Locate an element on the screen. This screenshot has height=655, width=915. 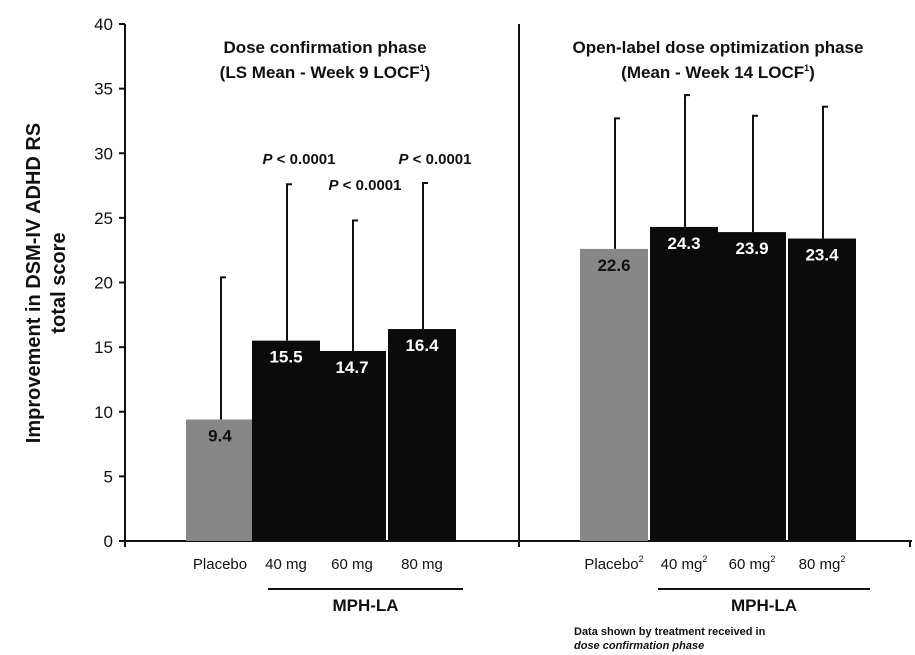
x-tick-label: 40 mg2 is located at coordinates (684, 563).